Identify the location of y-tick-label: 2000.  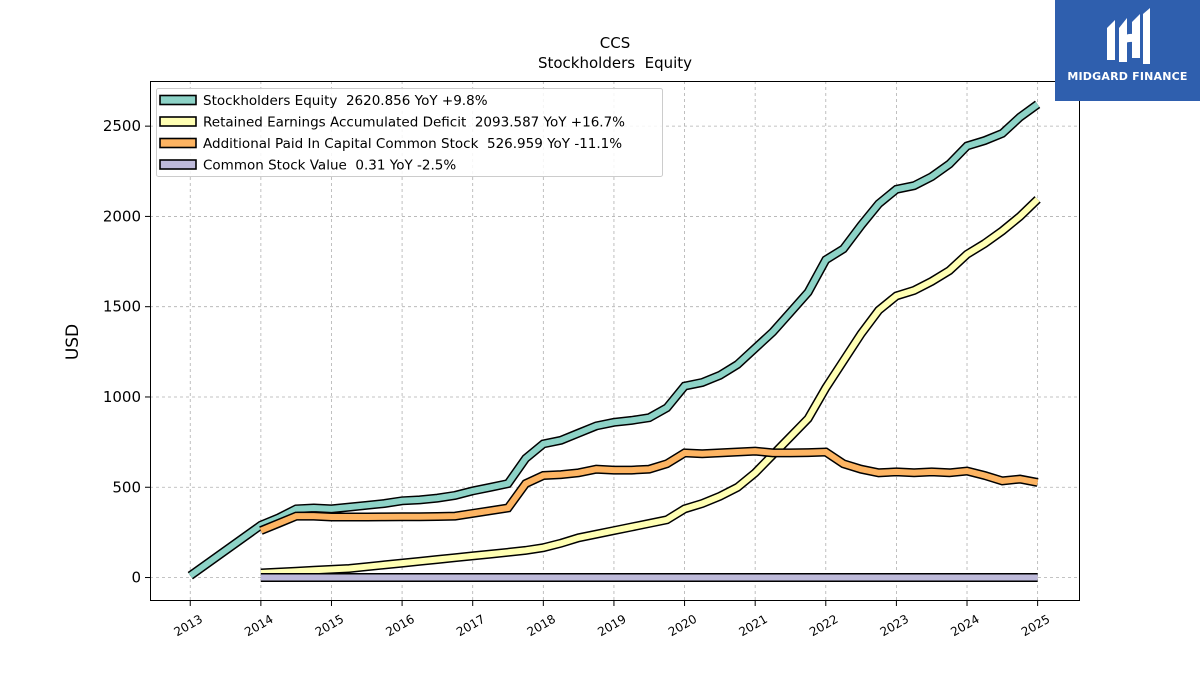
(122, 216).